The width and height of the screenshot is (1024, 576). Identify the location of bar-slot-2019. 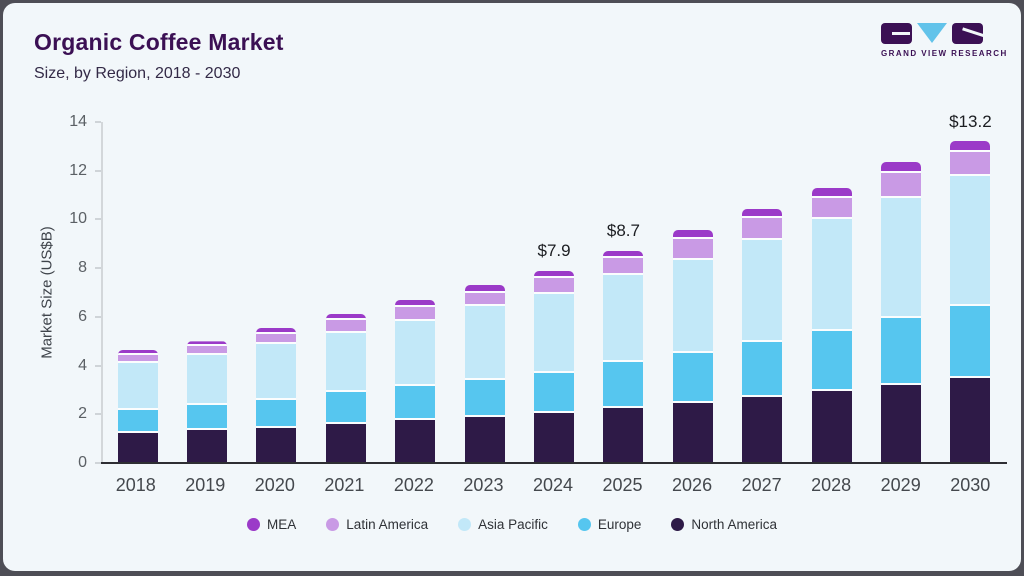
(206, 292).